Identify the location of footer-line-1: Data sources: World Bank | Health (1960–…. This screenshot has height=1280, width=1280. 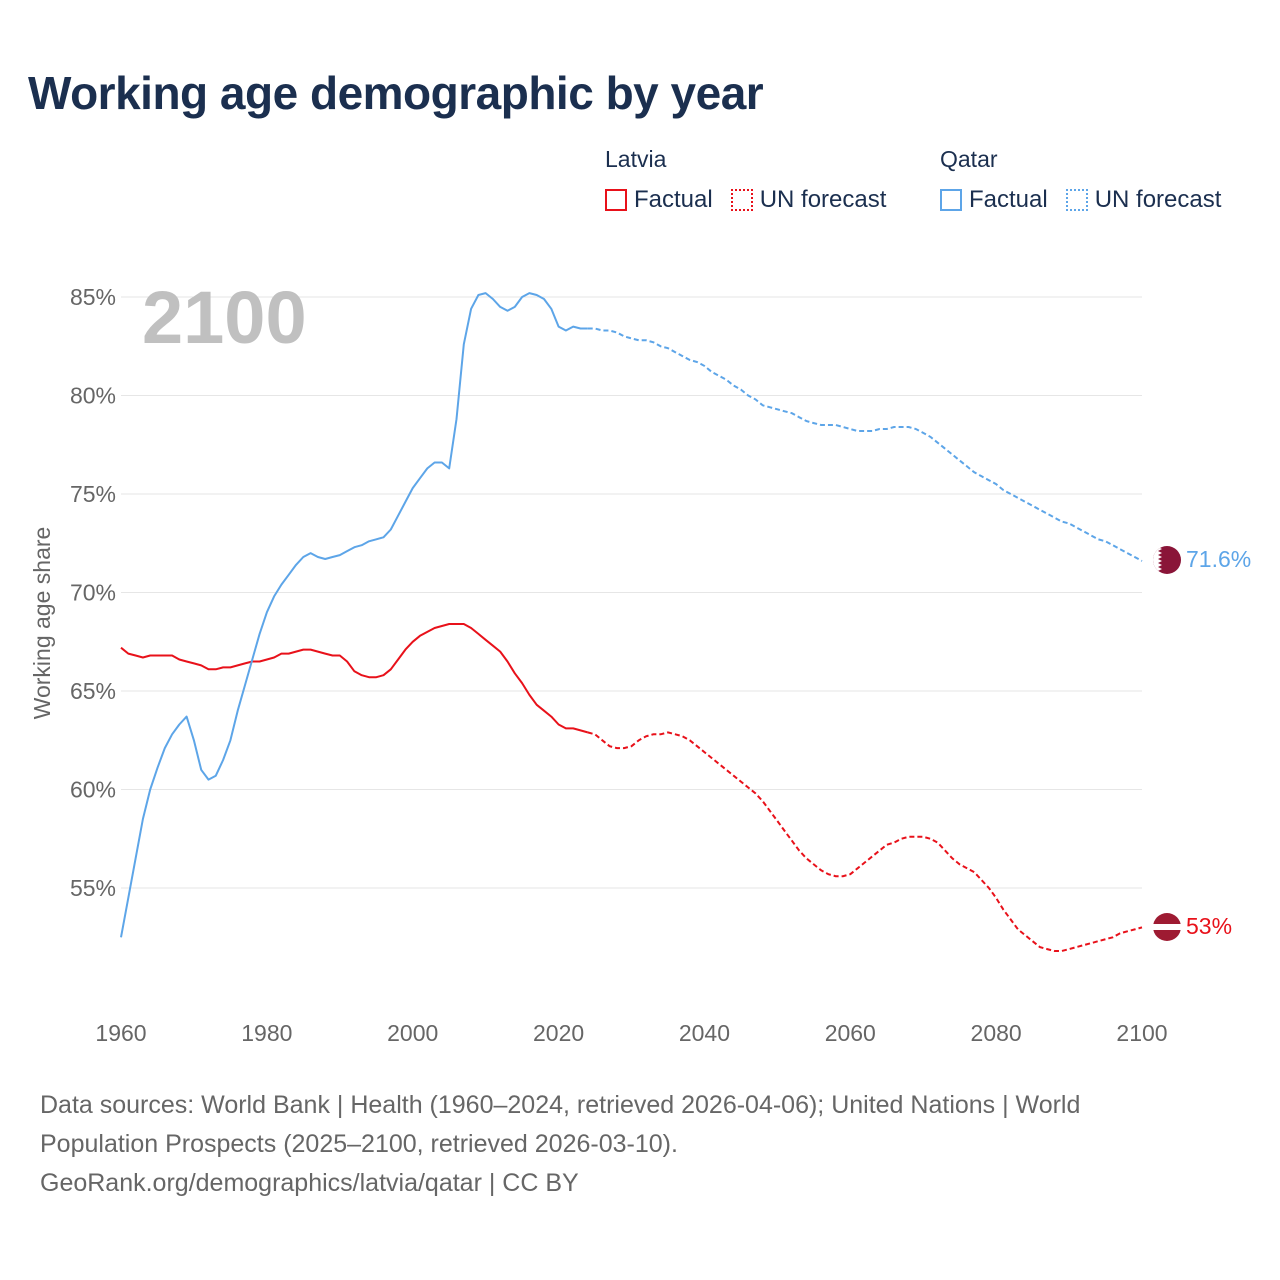
(560, 1105).